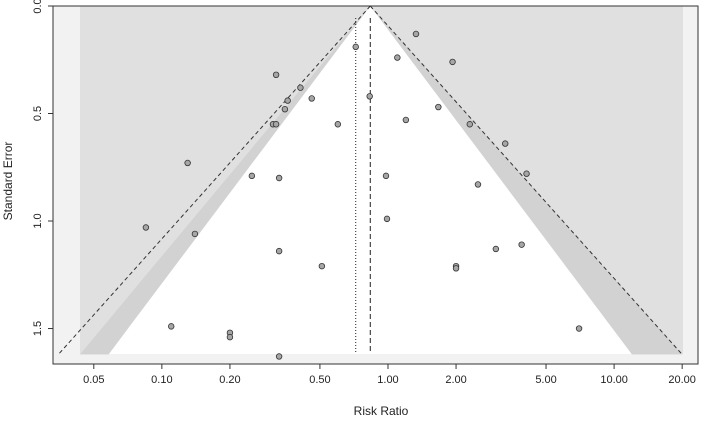 This screenshot has height=427, width=711. What do you see at coordinates (387, 380) in the screenshot?
I see `x-tick-label: 1.00` at bounding box center [387, 380].